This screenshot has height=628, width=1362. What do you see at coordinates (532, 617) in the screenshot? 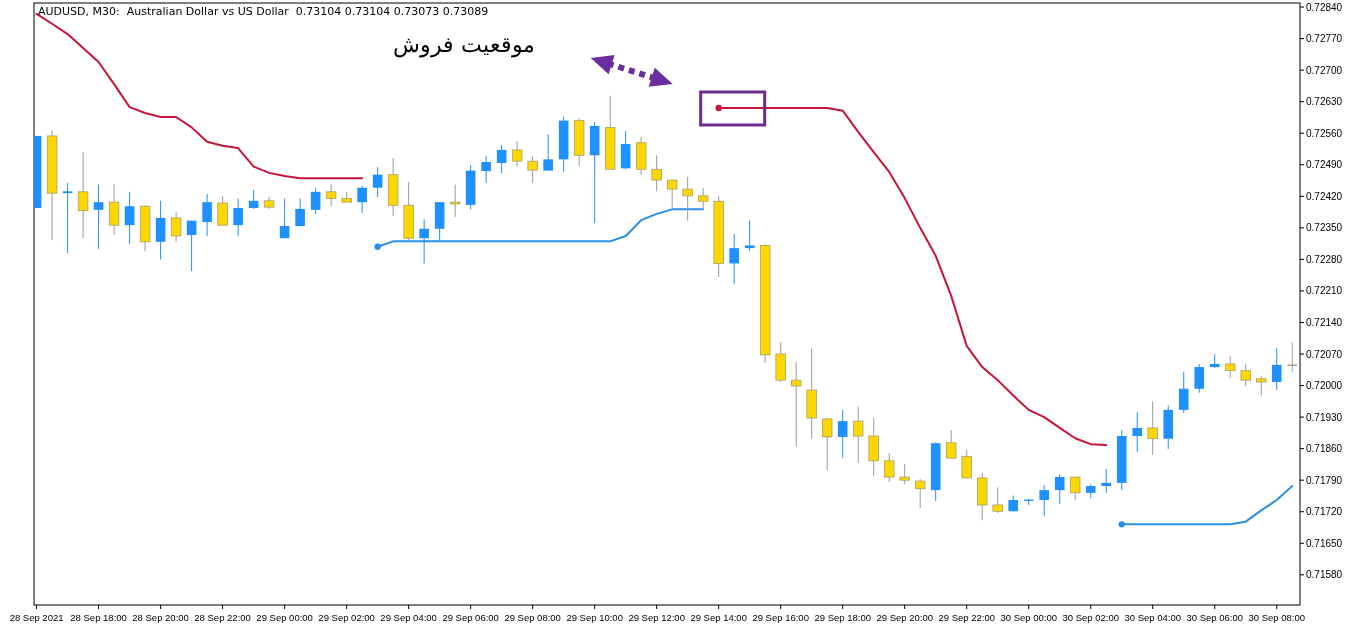
I see `x-tick-label: 29 Sep 08:00` at bounding box center [532, 617].